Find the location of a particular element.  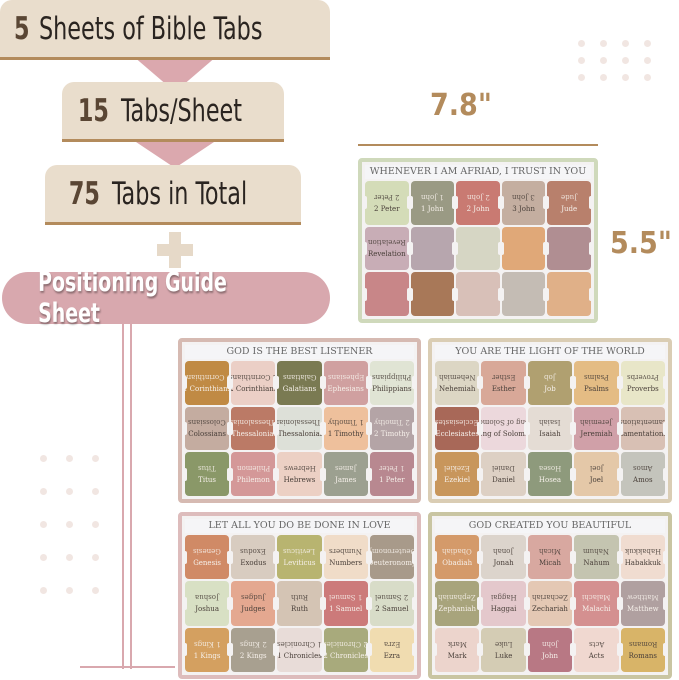

tab-label: Jonah is located at coordinates (503, 563).